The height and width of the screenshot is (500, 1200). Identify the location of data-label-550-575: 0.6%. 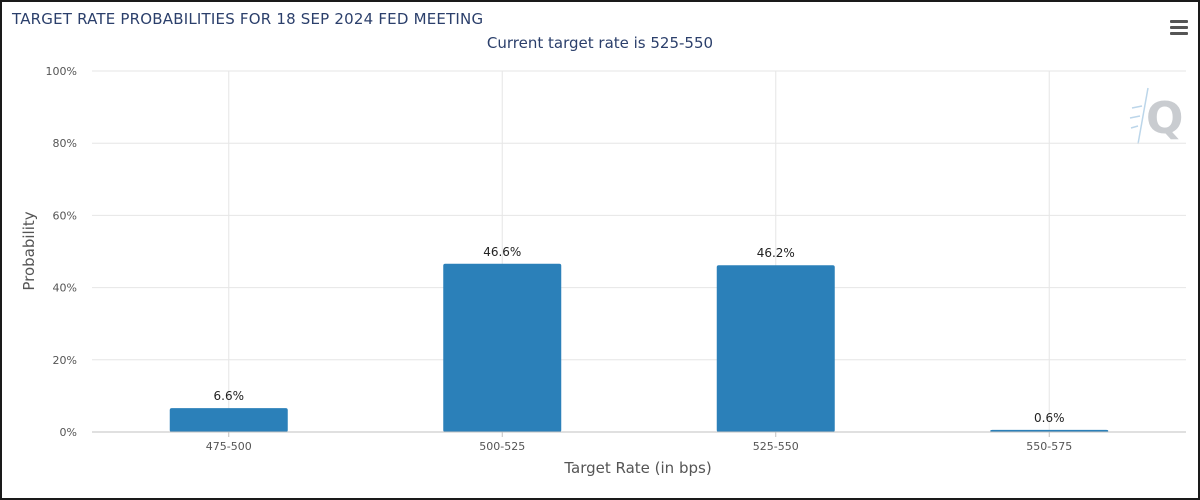
(1049, 418).